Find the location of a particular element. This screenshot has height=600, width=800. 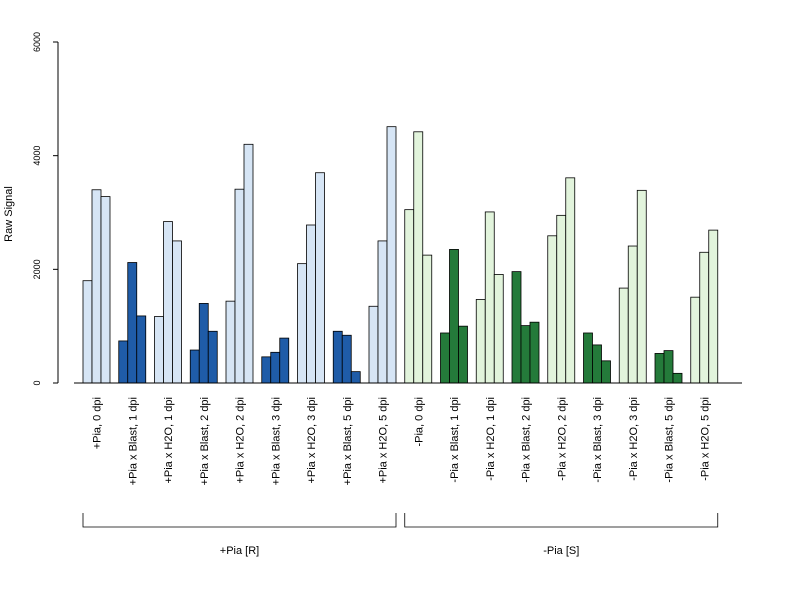

category-label: -Pia x Blast, 2 dpi is located at coordinates (527, 440).